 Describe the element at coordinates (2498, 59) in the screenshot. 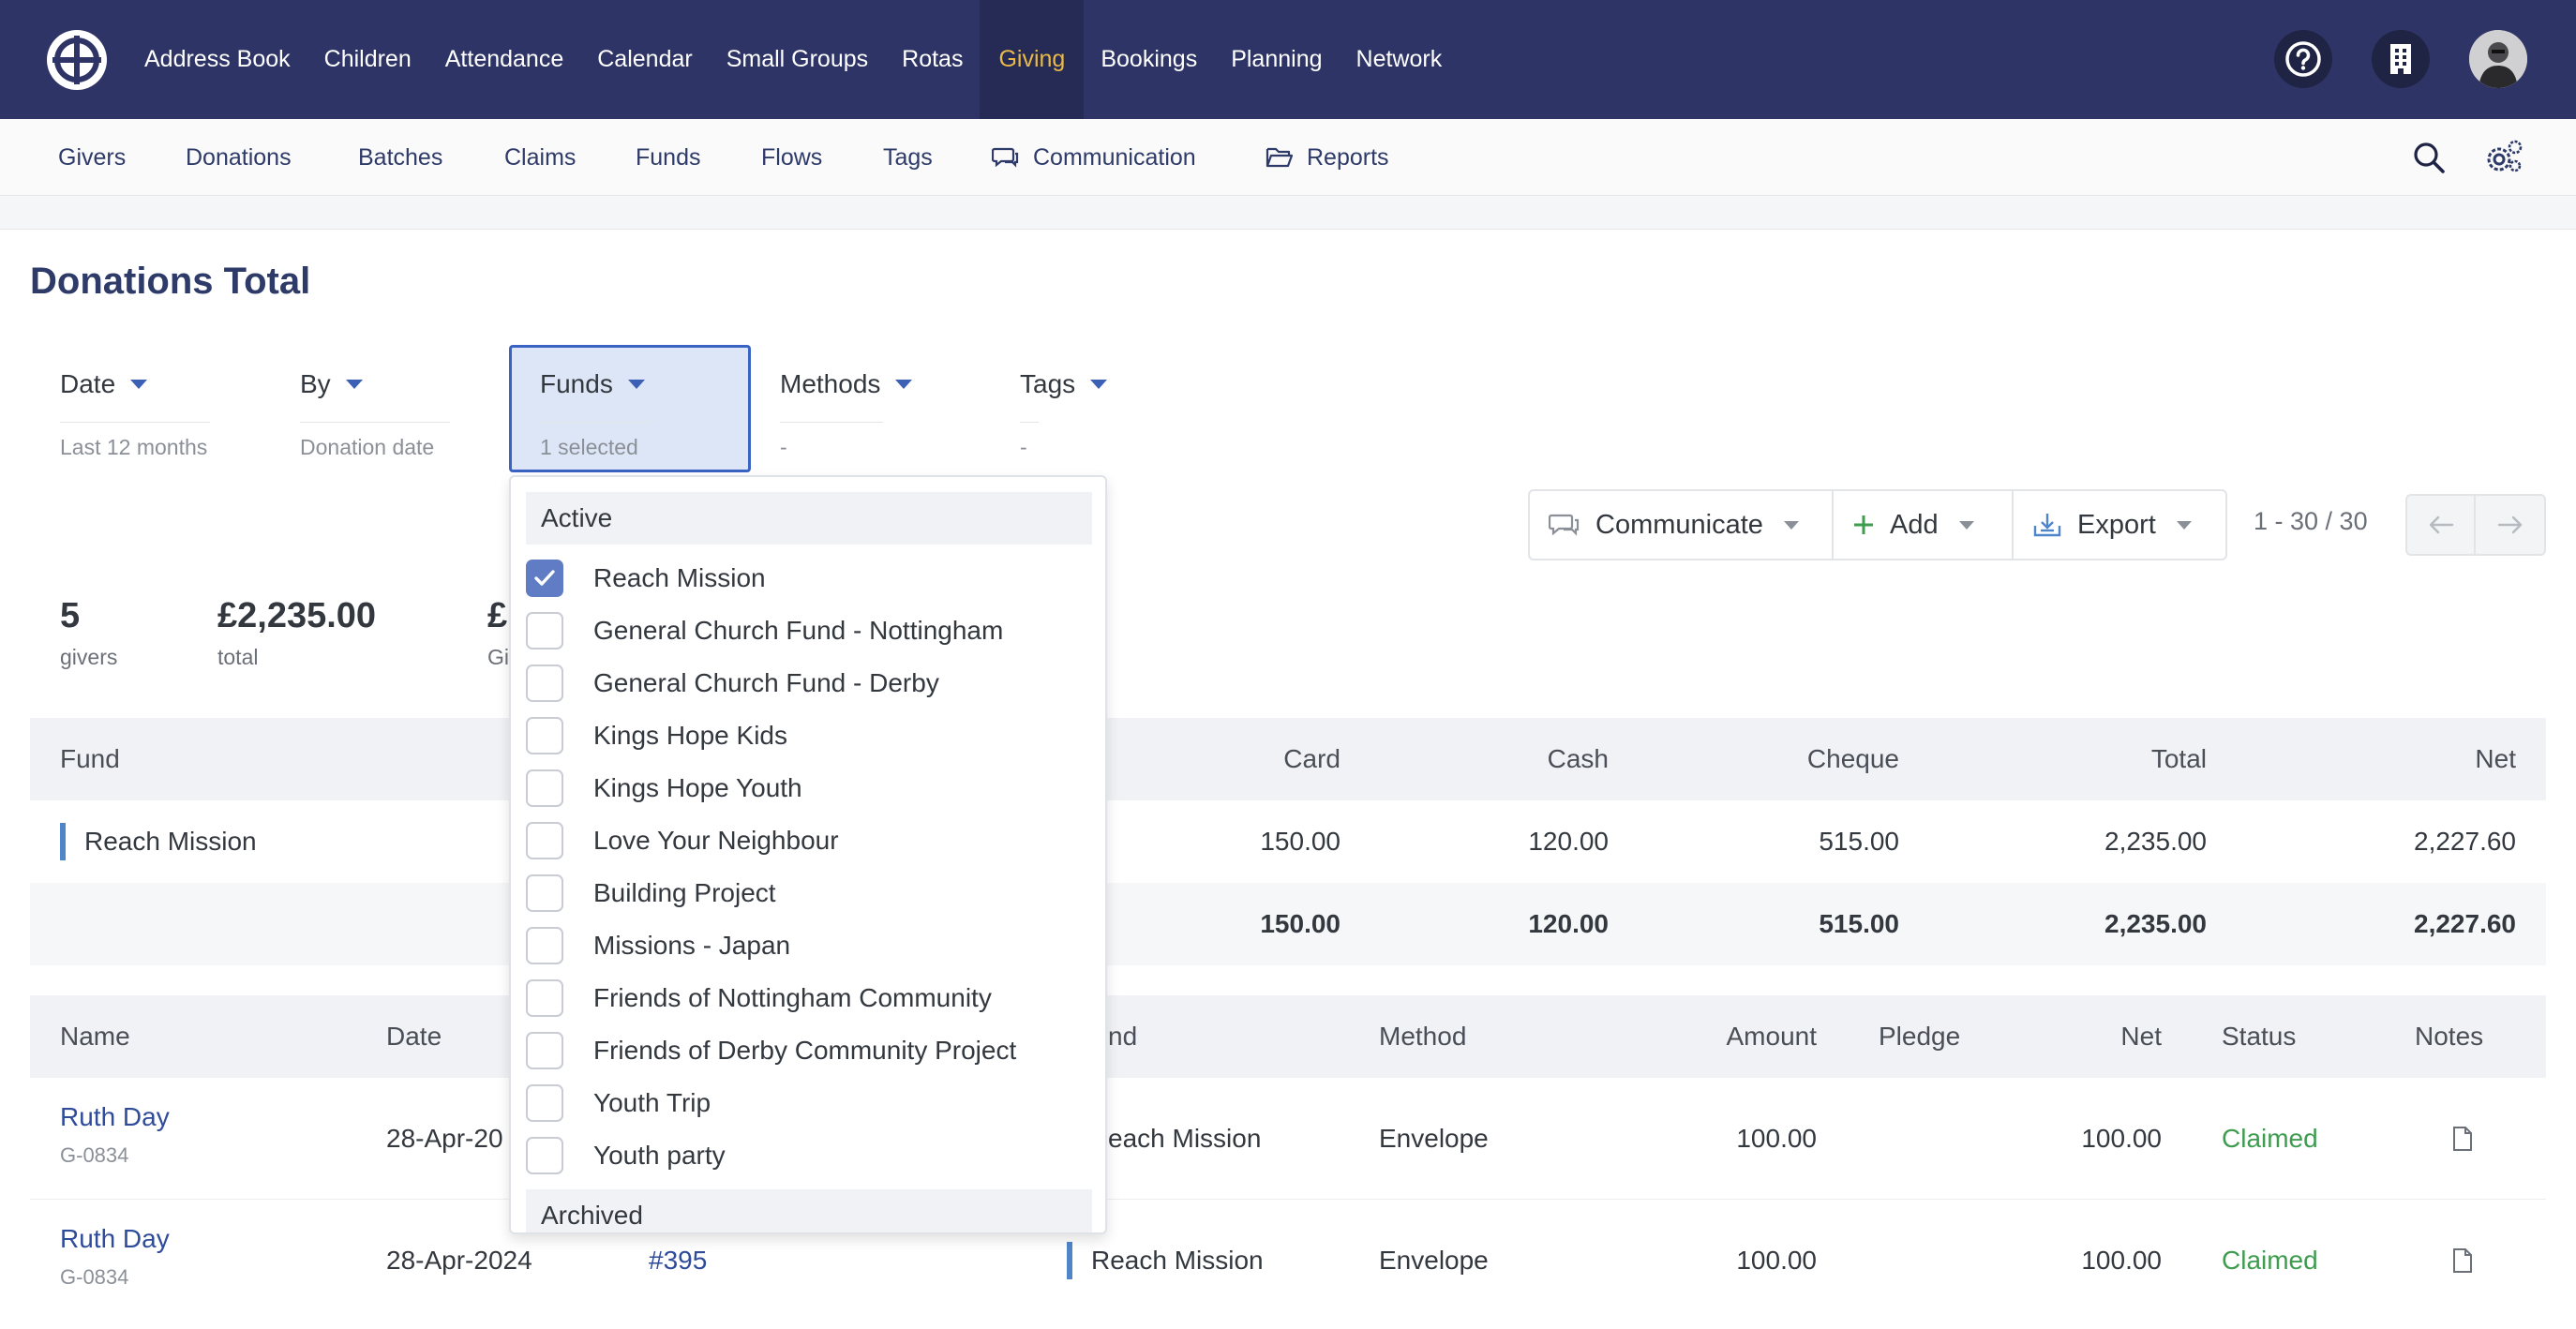

I see `user-avatar` at that location.